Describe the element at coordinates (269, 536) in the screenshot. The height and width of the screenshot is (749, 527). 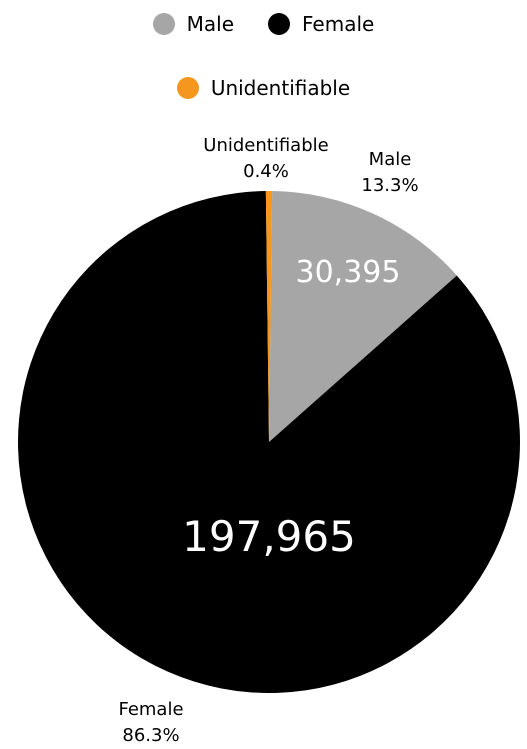
I see `inner-value-female: 197,965` at that location.